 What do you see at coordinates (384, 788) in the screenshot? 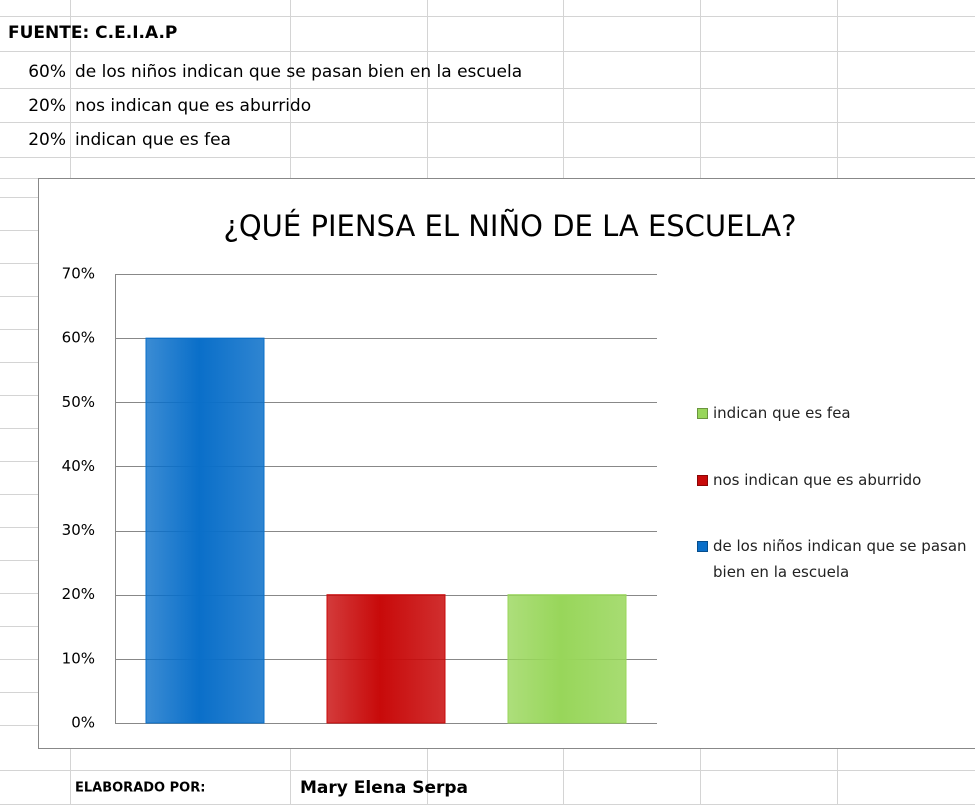
I see `footer-name: Mary Elena Serpa` at bounding box center [384, 788].